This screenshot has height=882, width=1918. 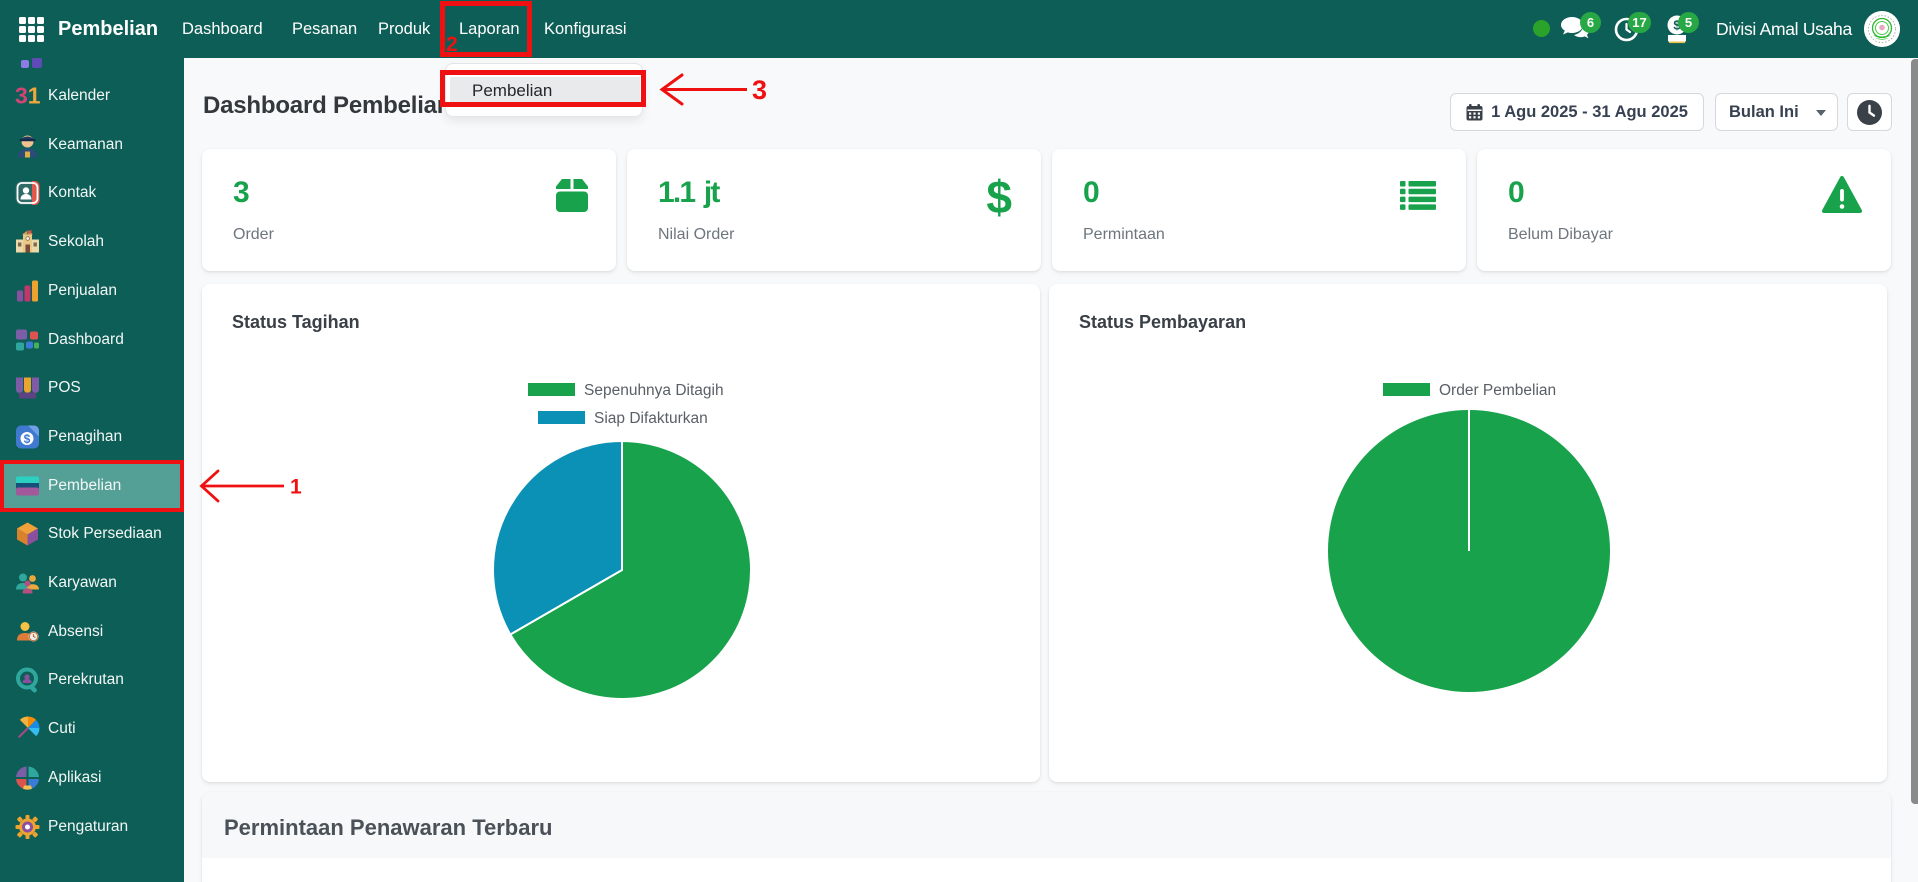 What do you see at coordinates (759, 90) in the screenshot?
I see `svg-text: 3` at bounding box center [759, 90].